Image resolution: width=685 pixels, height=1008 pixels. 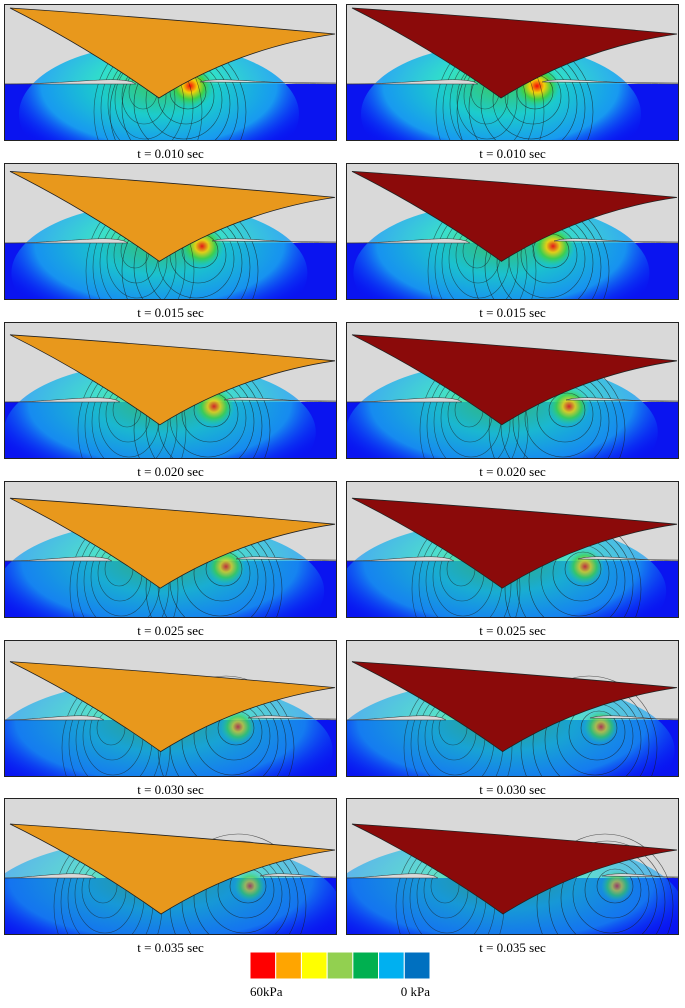 I want to click on legend-max: 60kPa, so click(x=266, y=991).